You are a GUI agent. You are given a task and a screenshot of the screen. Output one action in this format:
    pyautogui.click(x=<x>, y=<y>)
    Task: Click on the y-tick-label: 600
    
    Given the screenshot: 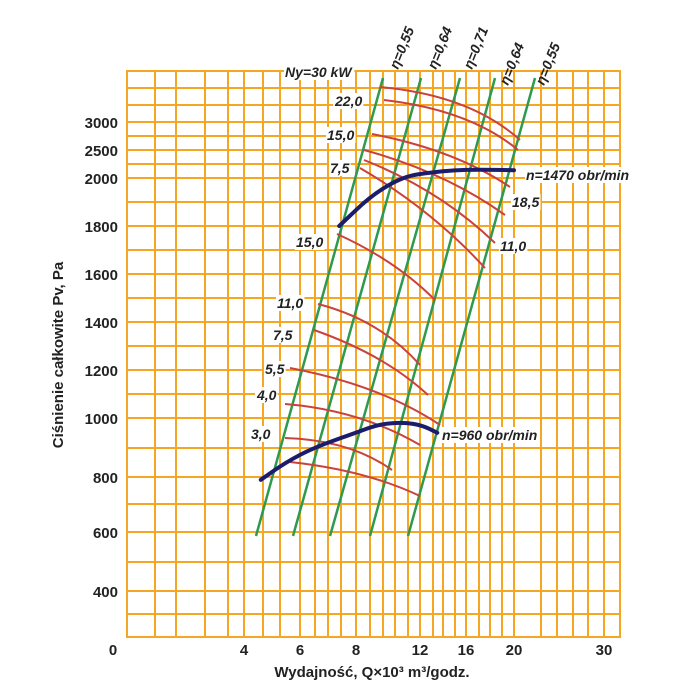 What is the action you would take?
    pyautogui.click(x=105, y=533)
    